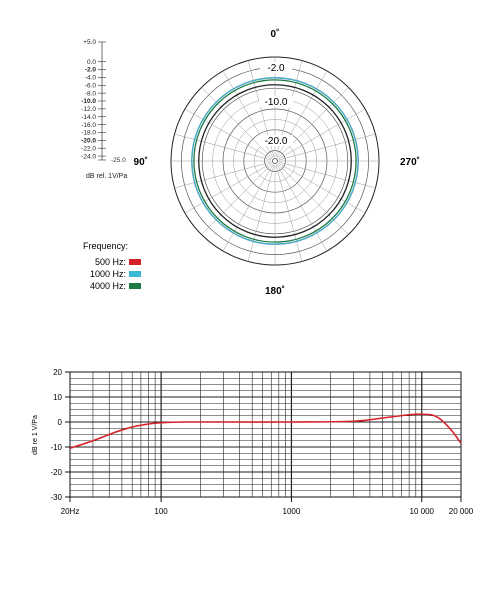 The image size is (500, 600). Describe the element at coordinates (56, 447) in the screenshot. I see `fr-y-tick-label: -10` at that location.